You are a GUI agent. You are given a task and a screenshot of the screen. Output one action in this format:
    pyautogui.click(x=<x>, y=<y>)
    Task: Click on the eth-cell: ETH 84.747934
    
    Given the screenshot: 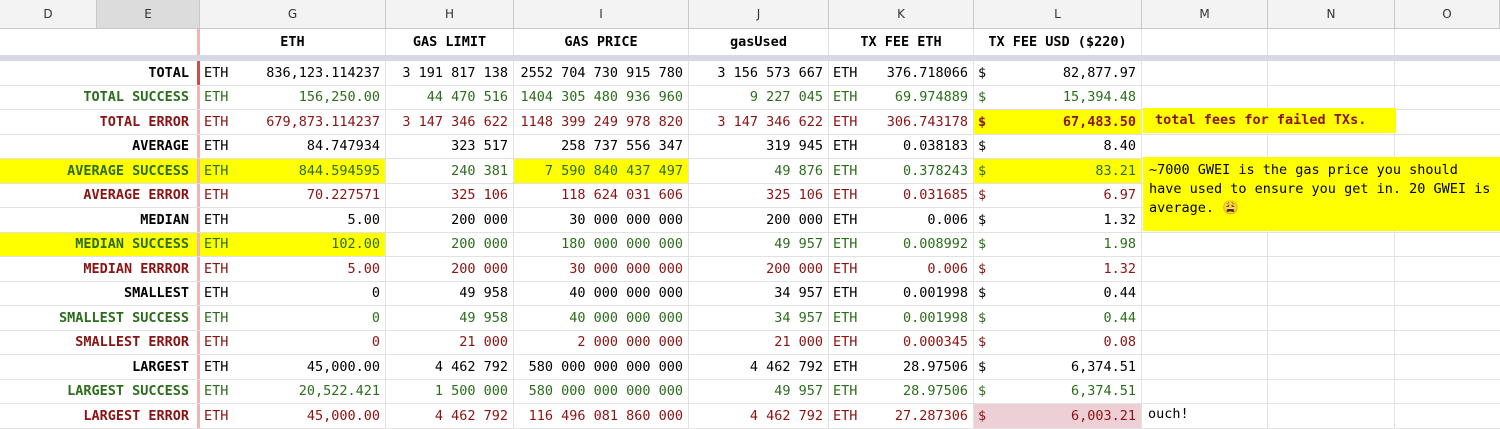 What is the action you would take?
    pyautogui.click(x=293, y=146)
    